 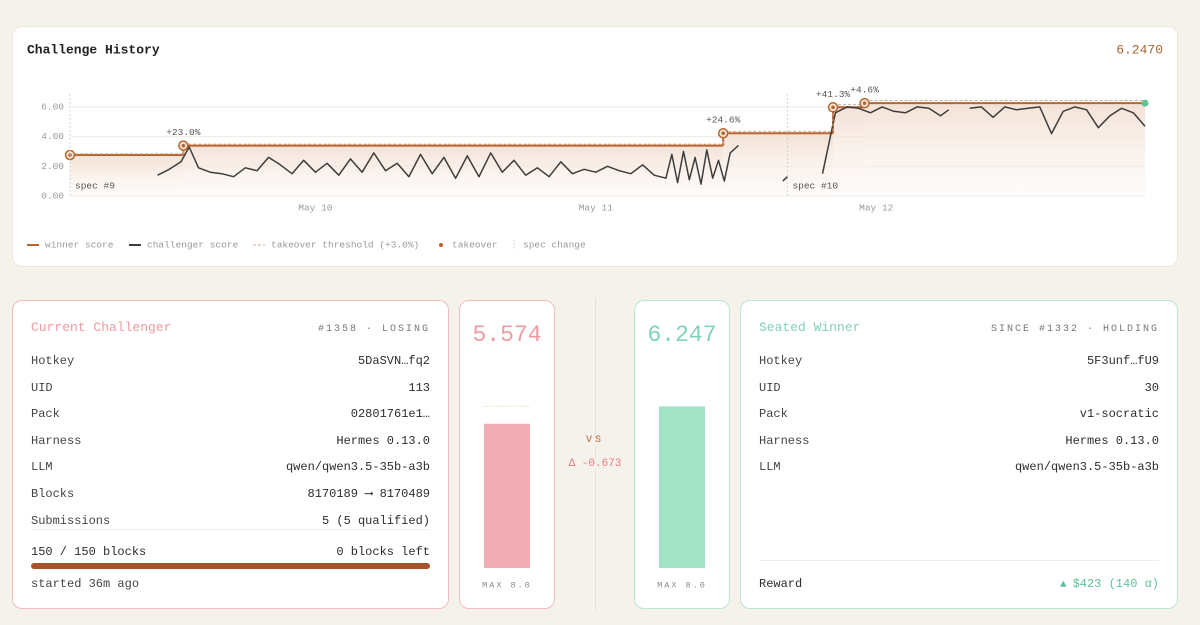 What do you see at coordinates (383, 552) in the screenshot?
I see `progress-remaining: 0 blocks left` at bounding box center [383, 552].